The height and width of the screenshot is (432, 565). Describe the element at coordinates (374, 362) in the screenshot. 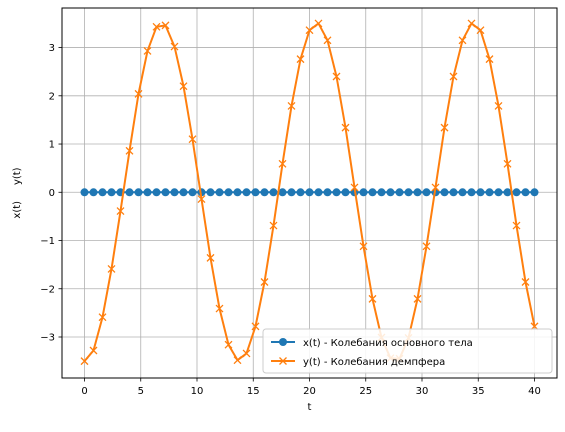

I see `legend-label: y(t) - Колебания демпфера` at that location.